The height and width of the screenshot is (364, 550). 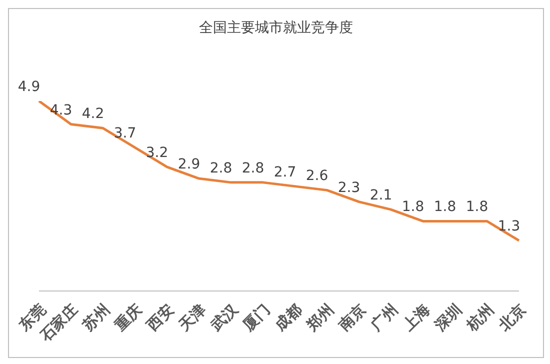 I want to click on x-tick-label: 重庆, so click(x=128, y=318).